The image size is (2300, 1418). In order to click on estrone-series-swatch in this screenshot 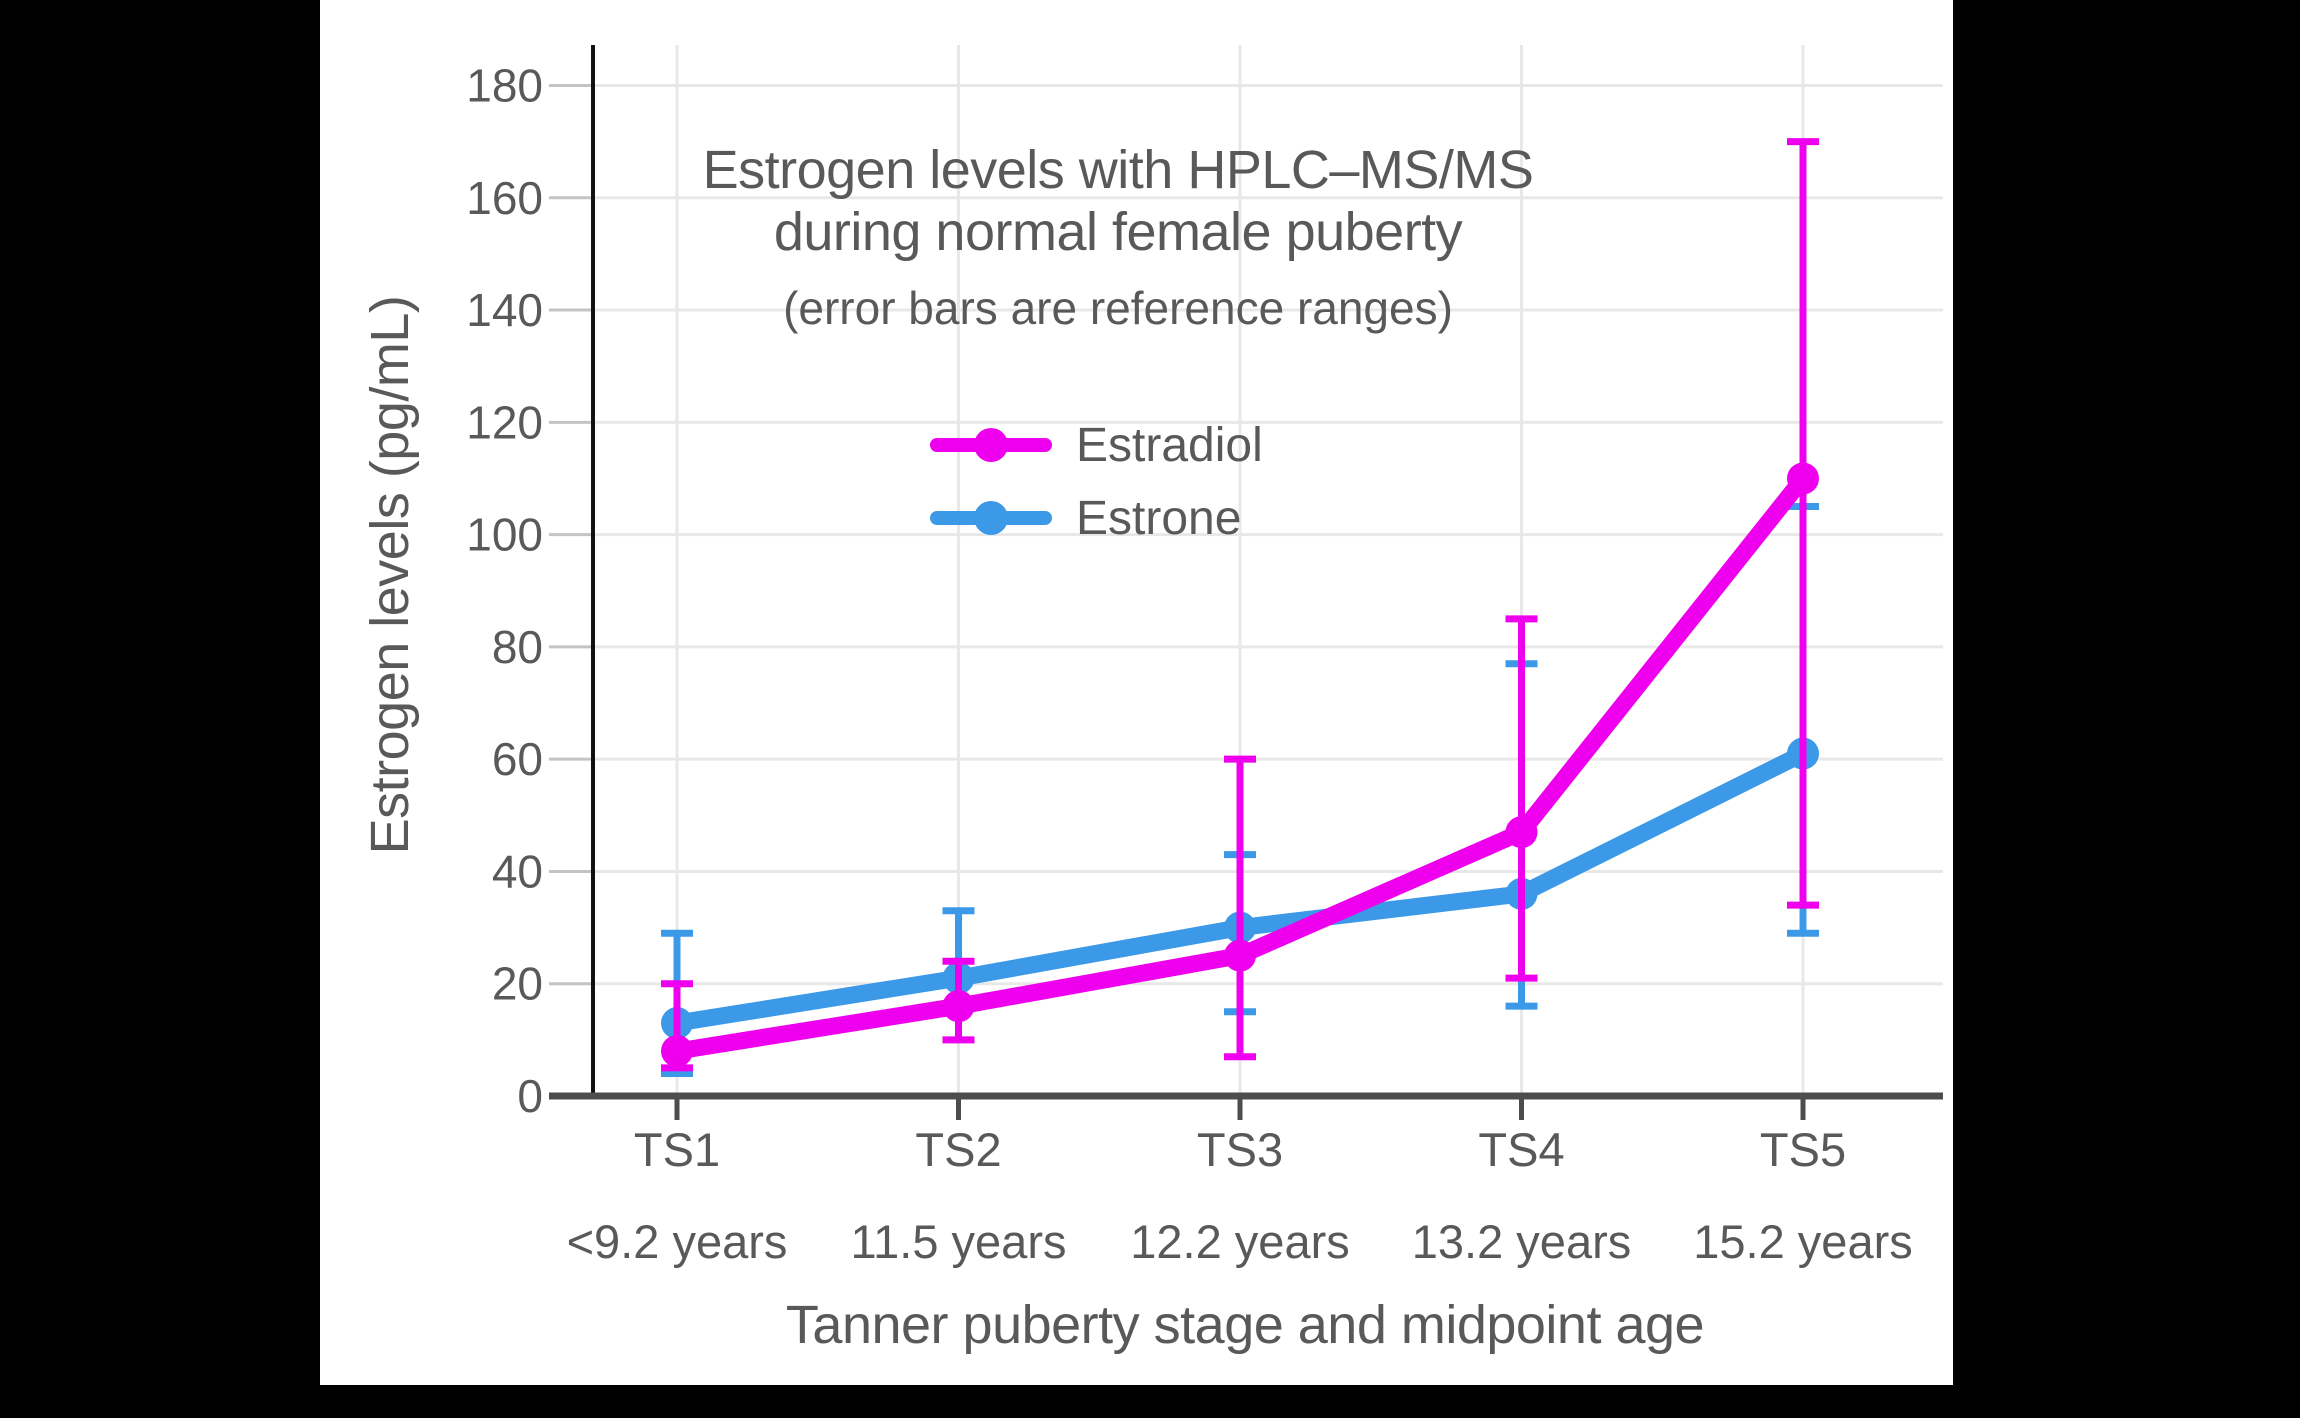, I will do `click(991, 518)`.